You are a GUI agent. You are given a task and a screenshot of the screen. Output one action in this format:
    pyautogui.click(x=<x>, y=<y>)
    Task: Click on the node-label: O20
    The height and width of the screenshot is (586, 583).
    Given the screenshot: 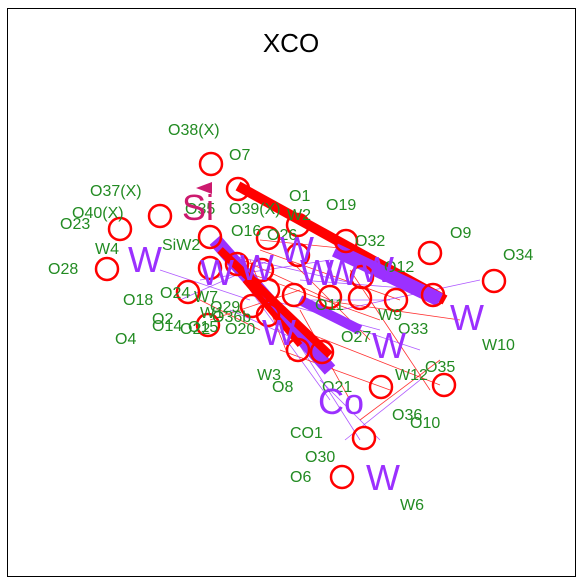 What is the action you would take?
    pyautogui.click(x=240, y=329)
    